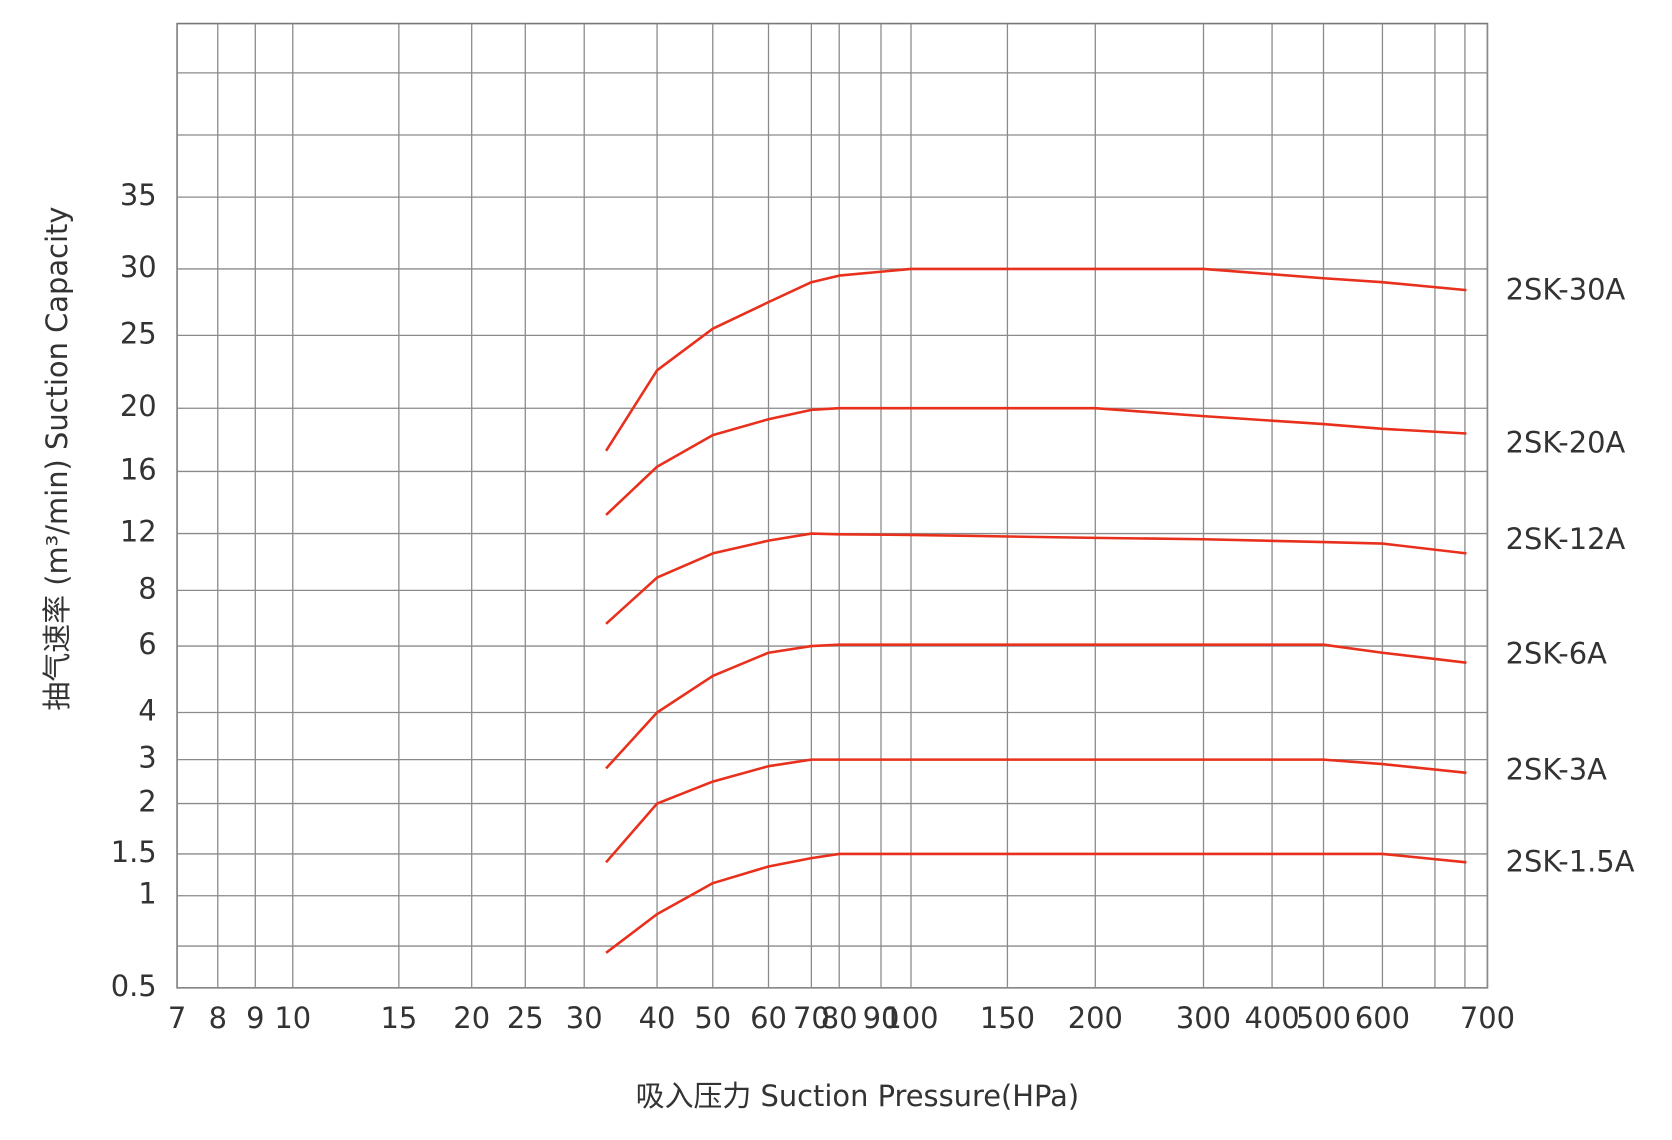 The width and height of the screenshot is (1672, 1140). I want to click on x-tick-label: 90, so click(881, 1018).